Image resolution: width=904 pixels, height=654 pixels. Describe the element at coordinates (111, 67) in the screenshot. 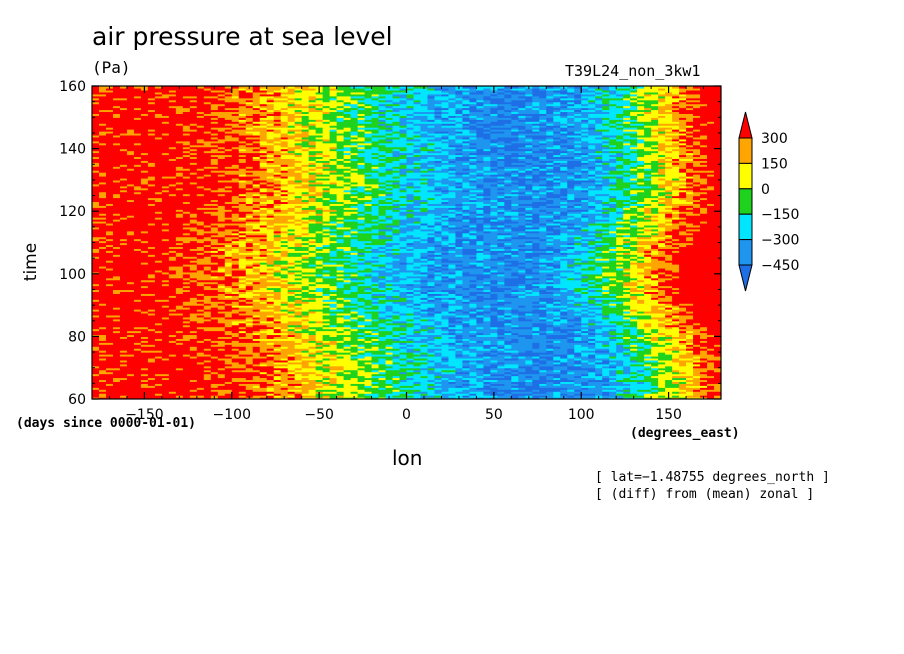

I see `chart-units: (Pa)` at that location.